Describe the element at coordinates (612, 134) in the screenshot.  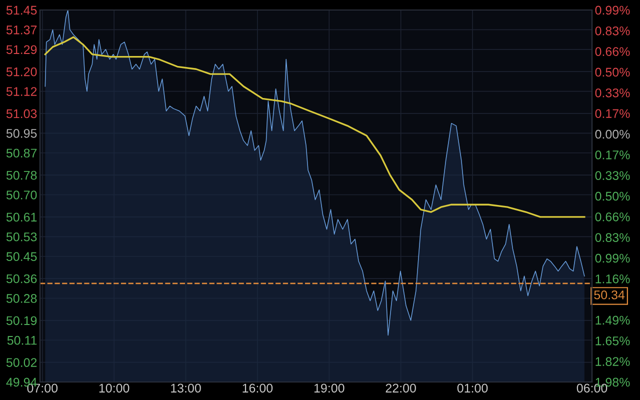
I see `y2-tick-label: 0.00%` at that location.